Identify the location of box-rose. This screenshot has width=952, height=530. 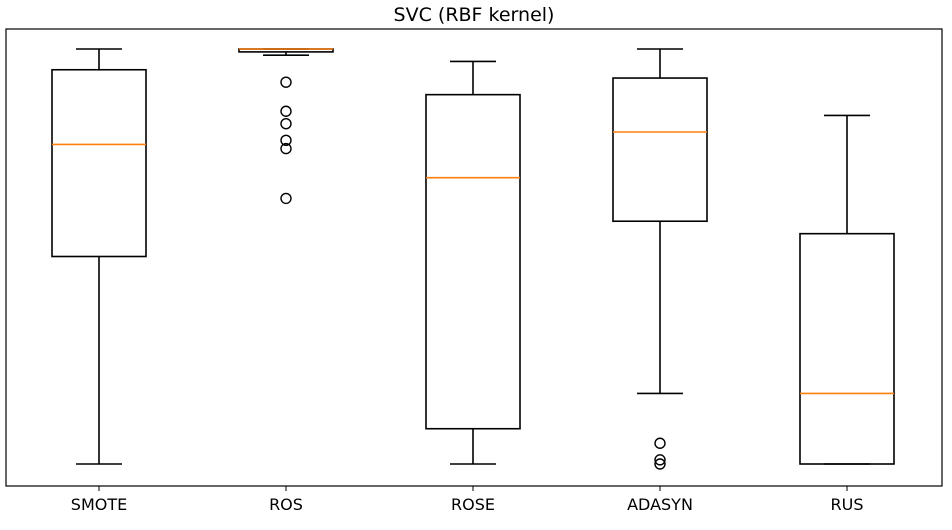
(473, 262).